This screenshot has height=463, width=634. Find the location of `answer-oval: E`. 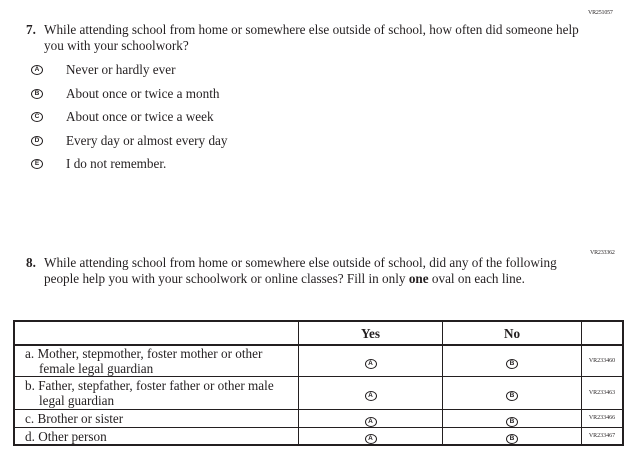

answer-oval: E is located at coordinates (37, 164).